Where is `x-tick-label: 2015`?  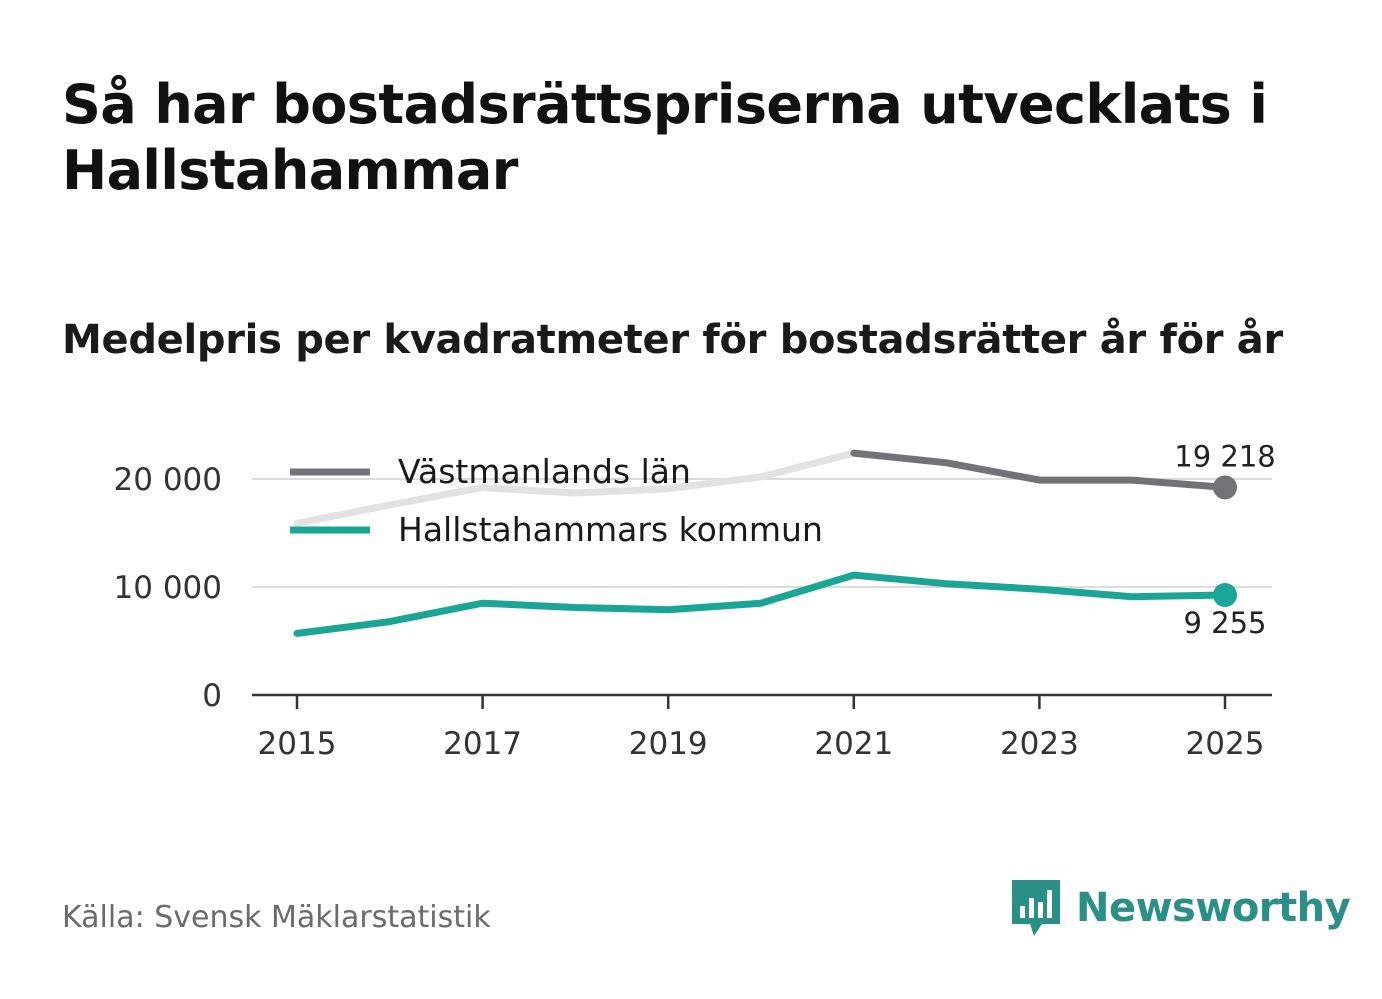
x-tick-label: 2015 is located at coordinates (297, 744).